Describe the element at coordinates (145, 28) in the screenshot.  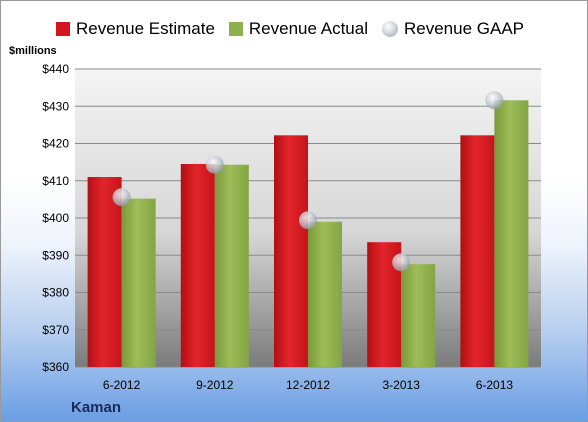
I see `legend-label-estimate: Revenue Estimate` at that location.